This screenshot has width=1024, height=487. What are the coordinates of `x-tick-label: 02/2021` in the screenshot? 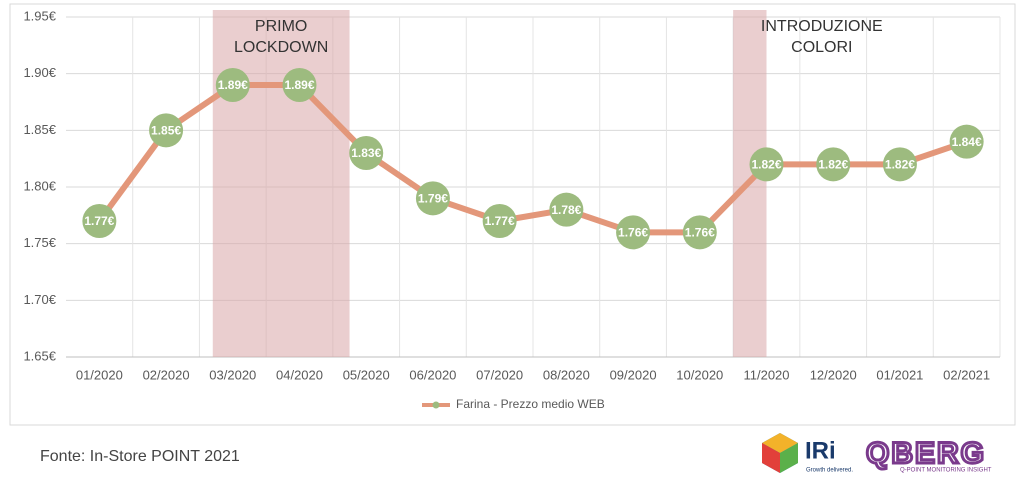 It's located at (966, 374).